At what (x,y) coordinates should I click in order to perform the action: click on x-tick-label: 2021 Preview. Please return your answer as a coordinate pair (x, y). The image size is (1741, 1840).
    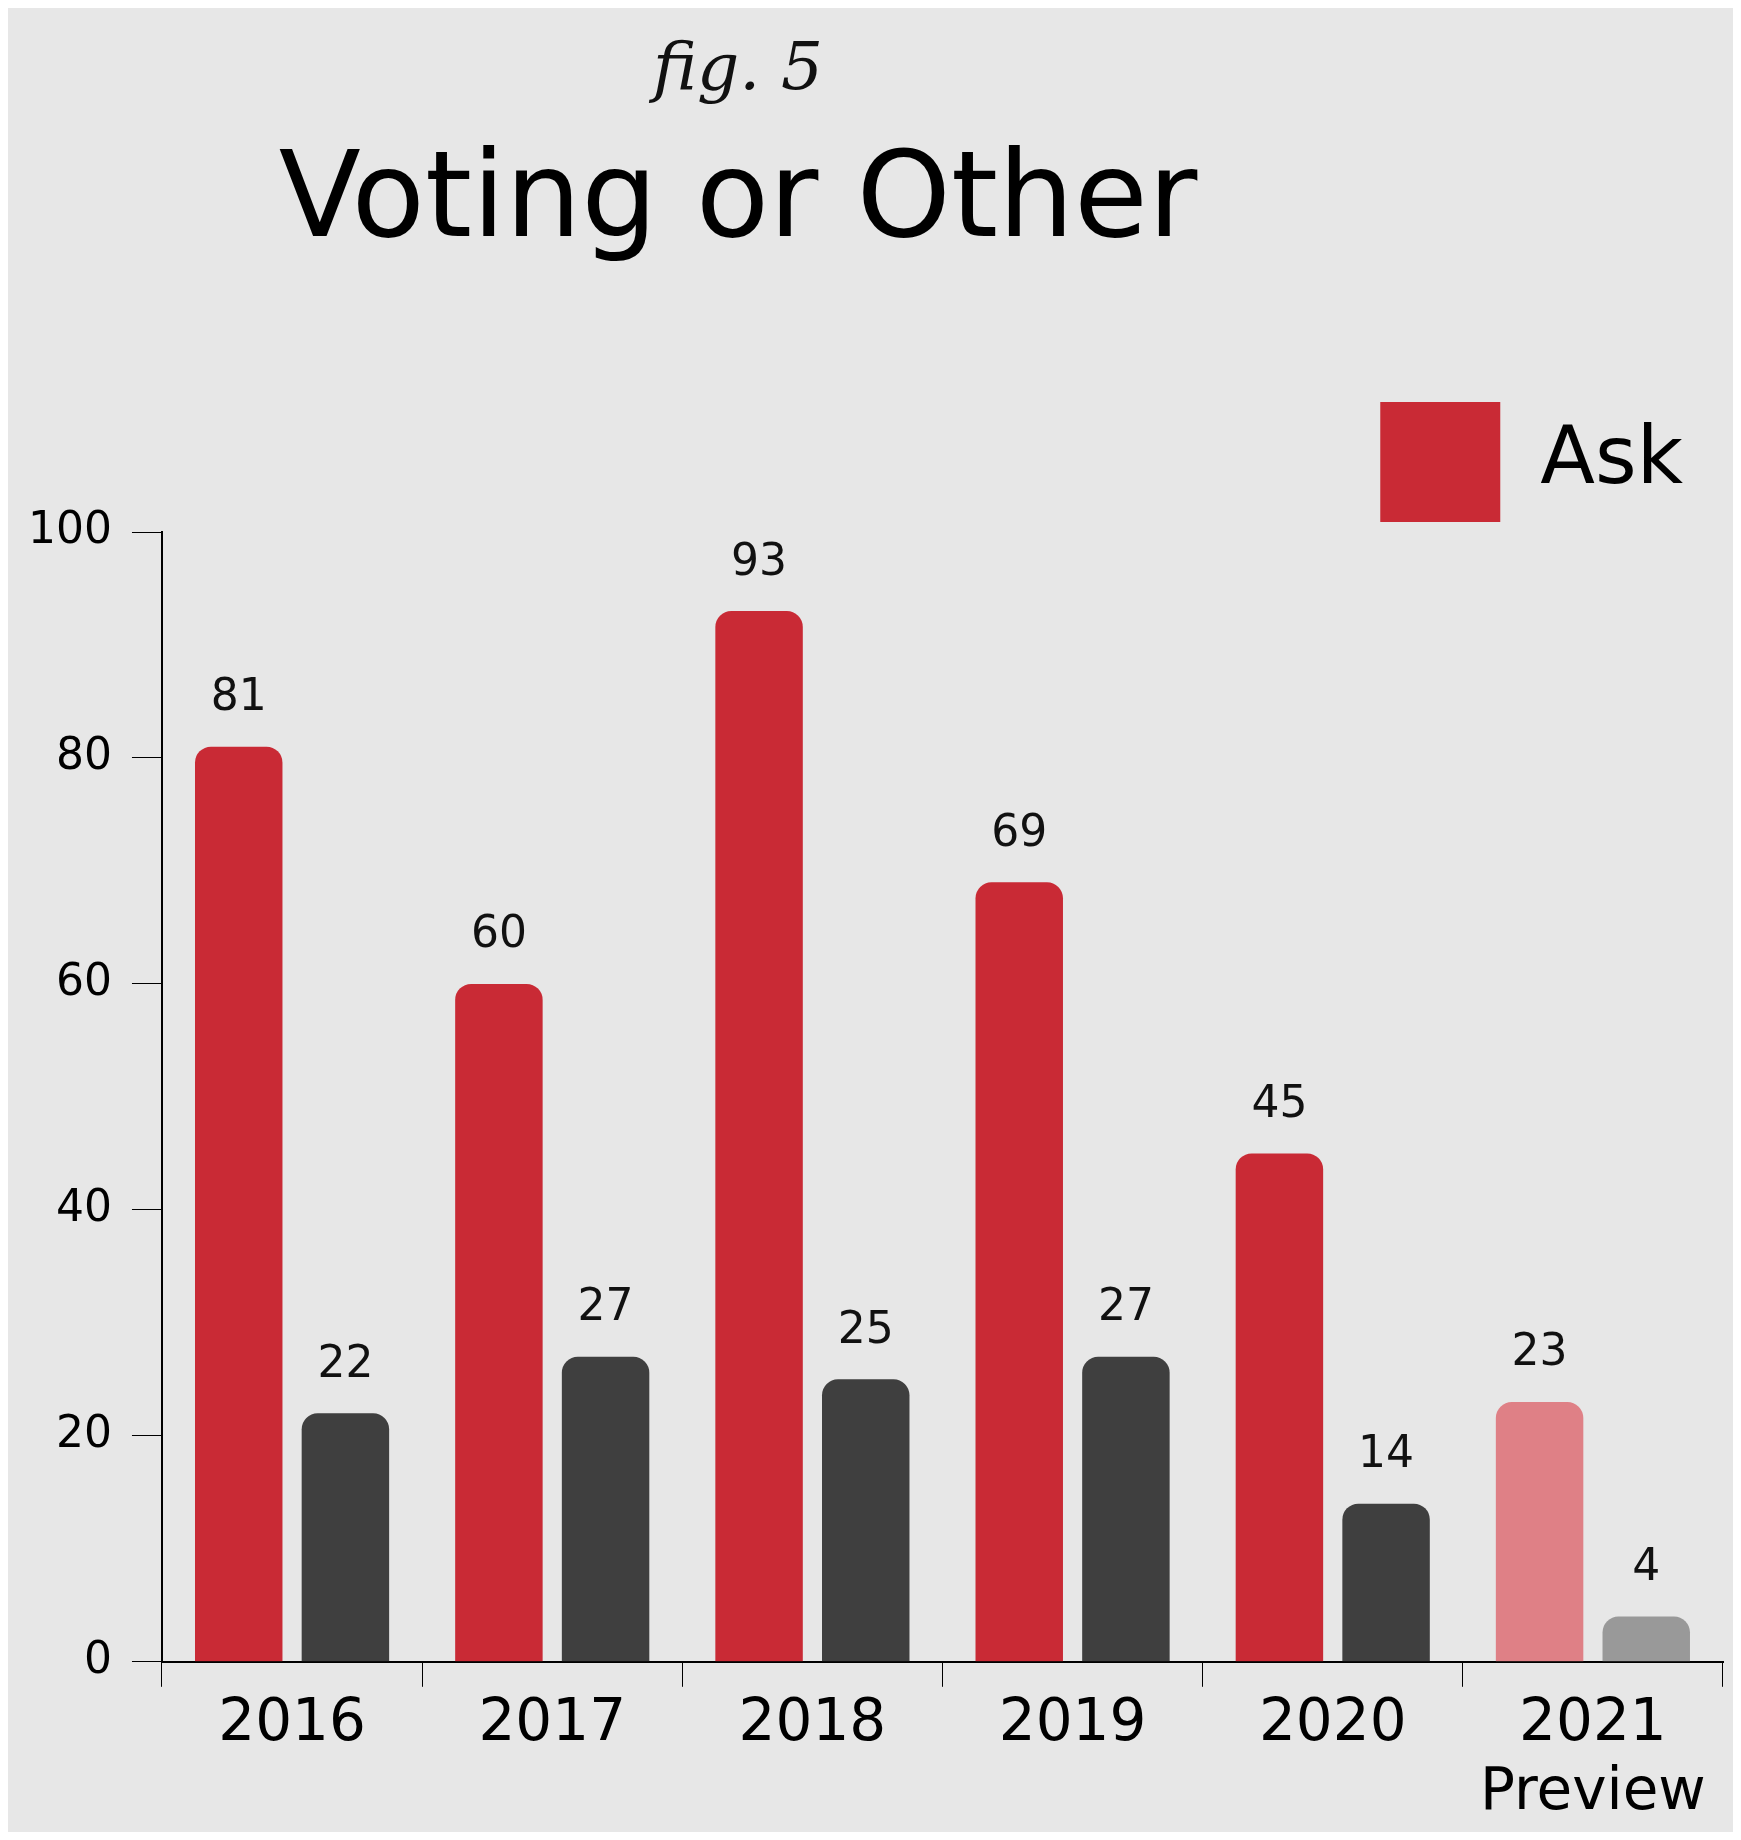
    Looking at the image, I should click on (1593, 1754).